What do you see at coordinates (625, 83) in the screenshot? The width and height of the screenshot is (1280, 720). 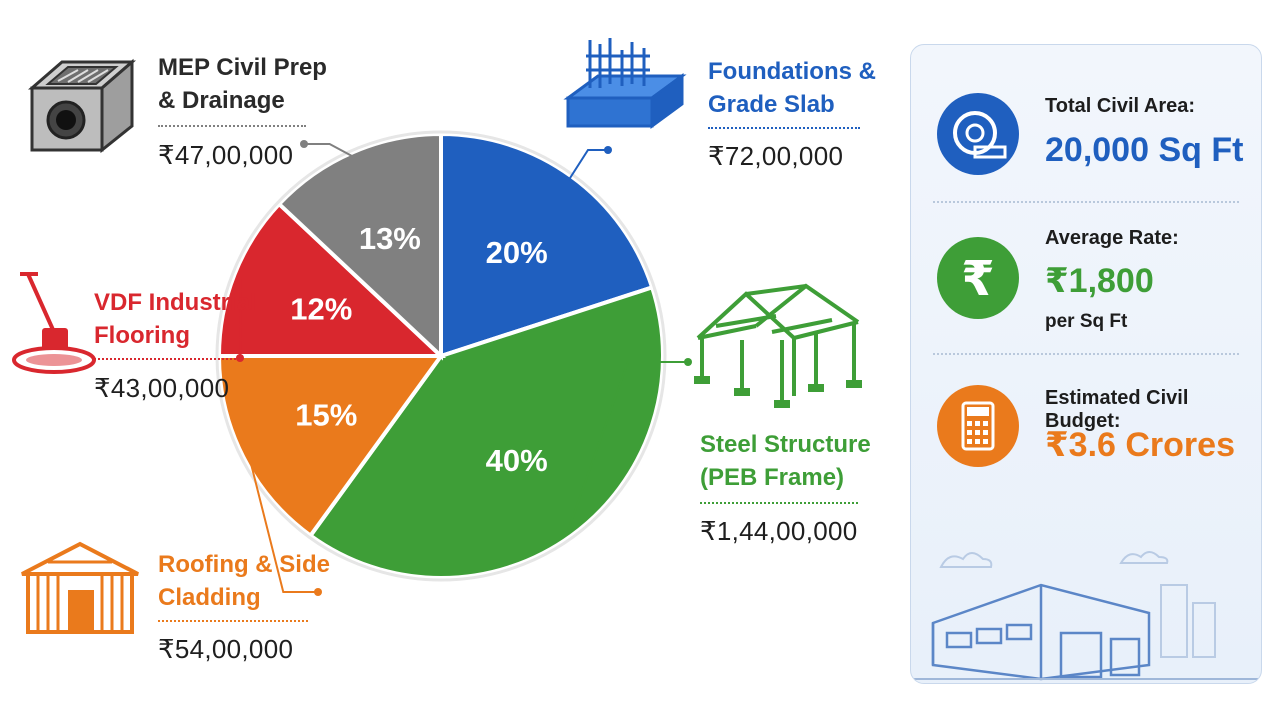 I see `foundation-rebar-icon` at bounding box center [625, 83].